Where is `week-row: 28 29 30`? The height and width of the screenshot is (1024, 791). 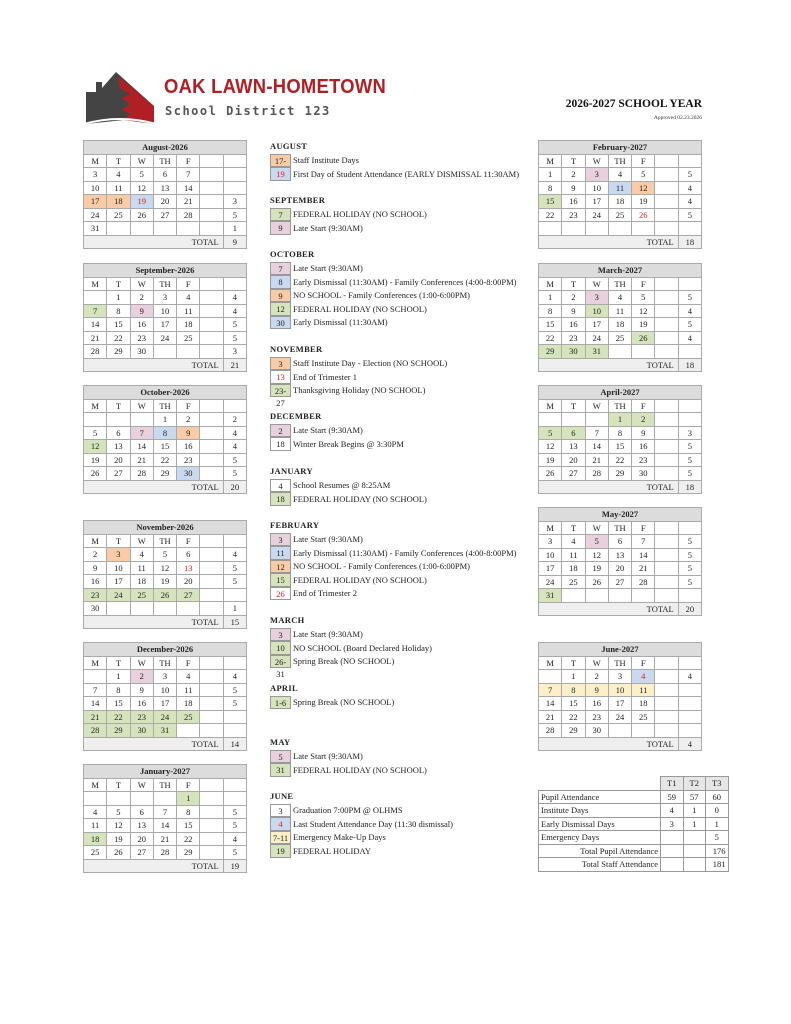
week-row: 28 29 30 is located at coordinates (620, 730).